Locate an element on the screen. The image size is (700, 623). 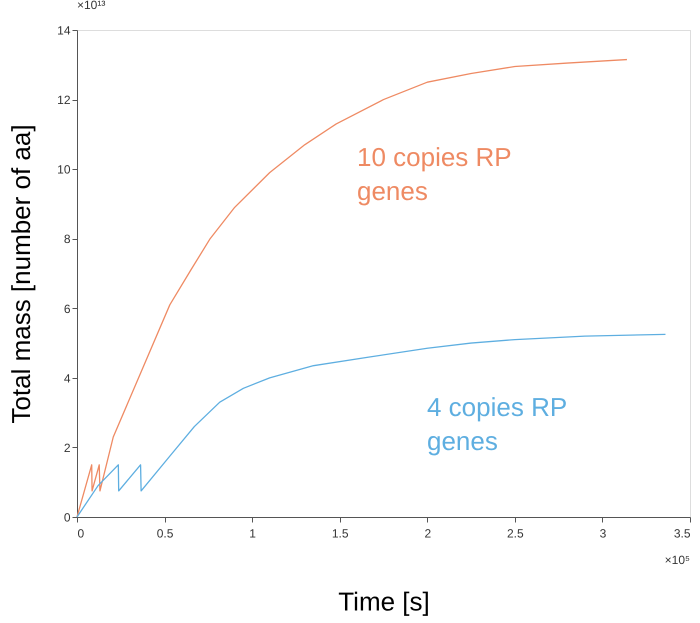
x-tick-label: 2.5 is located at coordinates (515, 533).